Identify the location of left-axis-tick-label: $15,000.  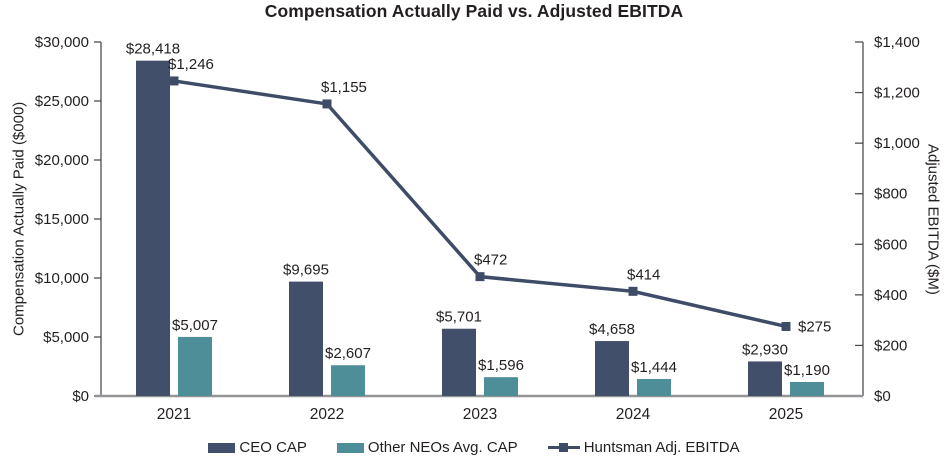
(62, 219).